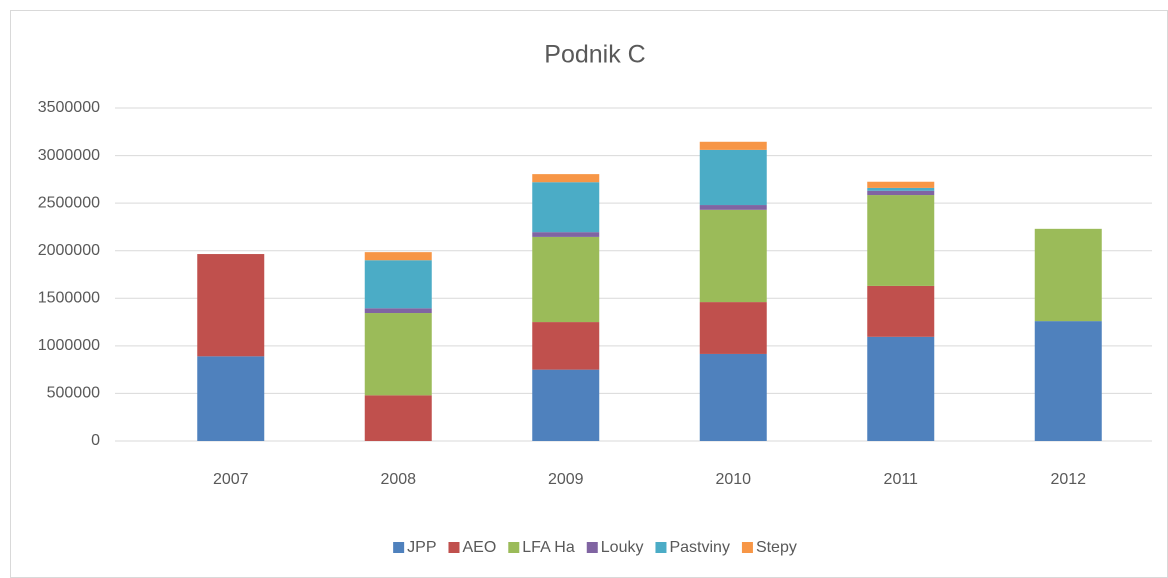 The width and height of the screenshot is (1168, 578). Describe the element at coordinates (622, 547) in the screenshot. I see `legend-label: Louky` at that location.